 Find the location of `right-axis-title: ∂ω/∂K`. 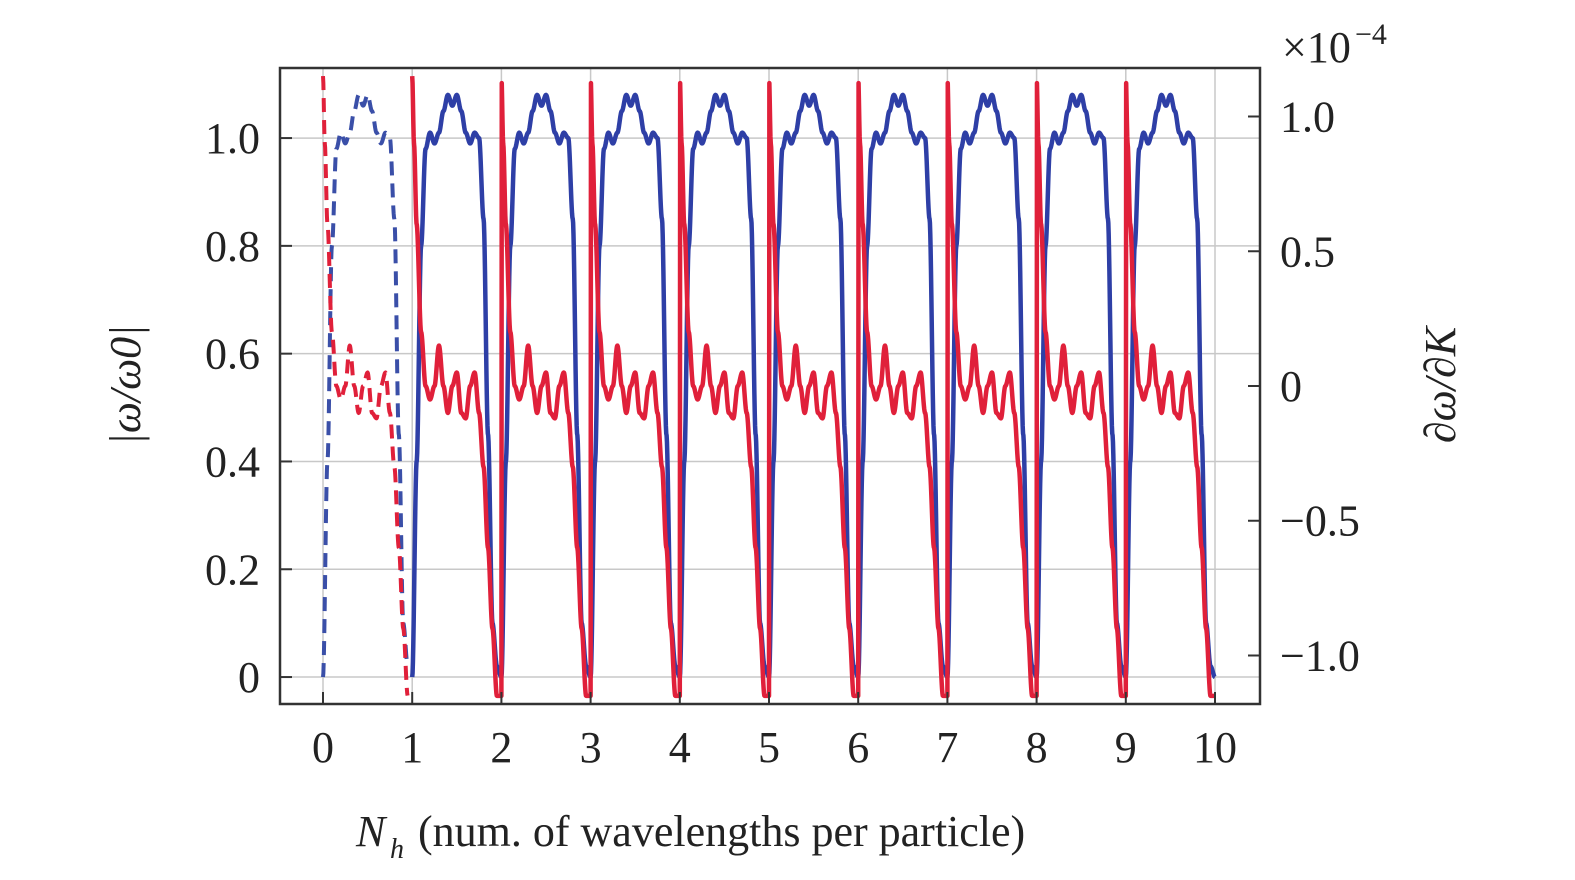

right-axis-title: ∂ω/∂K is located at coordinates (1440, 383).